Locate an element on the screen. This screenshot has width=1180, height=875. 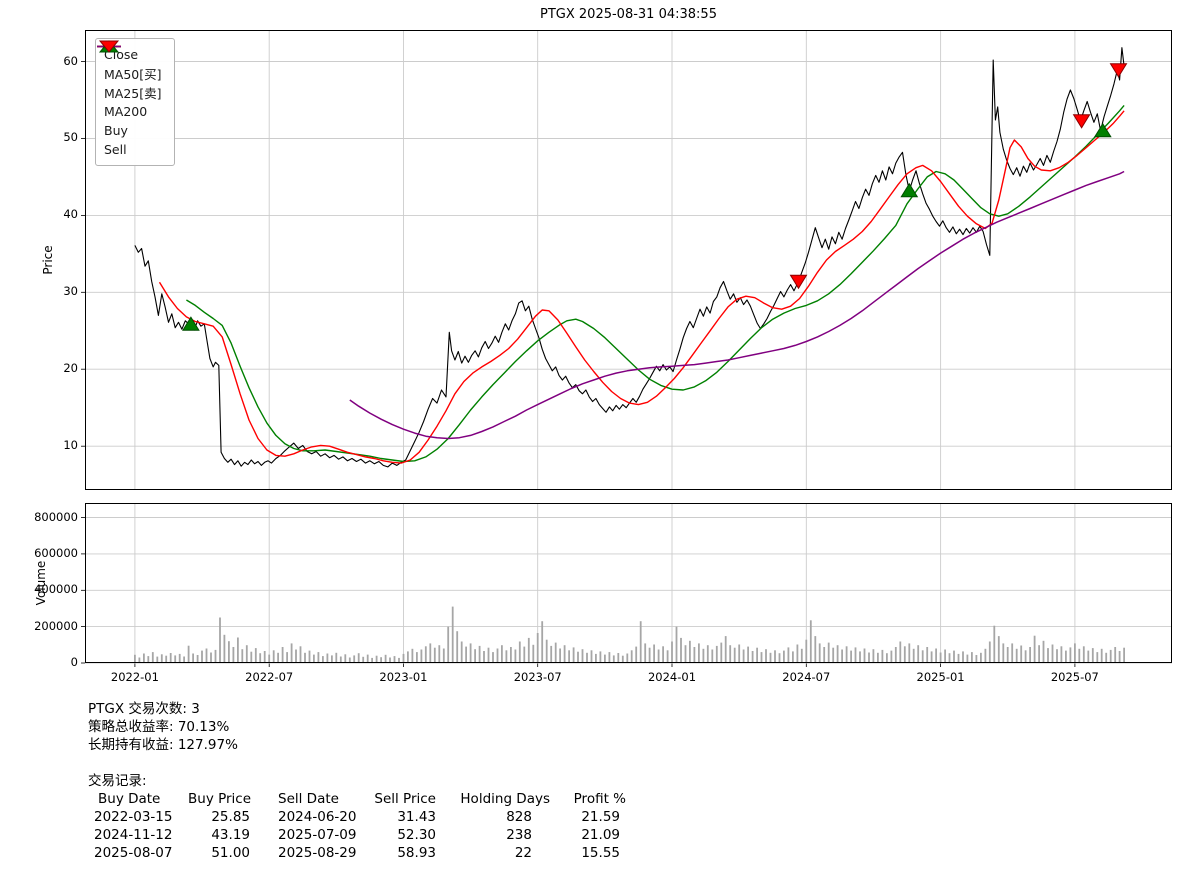
spacer is located at coordinates (358, 763).